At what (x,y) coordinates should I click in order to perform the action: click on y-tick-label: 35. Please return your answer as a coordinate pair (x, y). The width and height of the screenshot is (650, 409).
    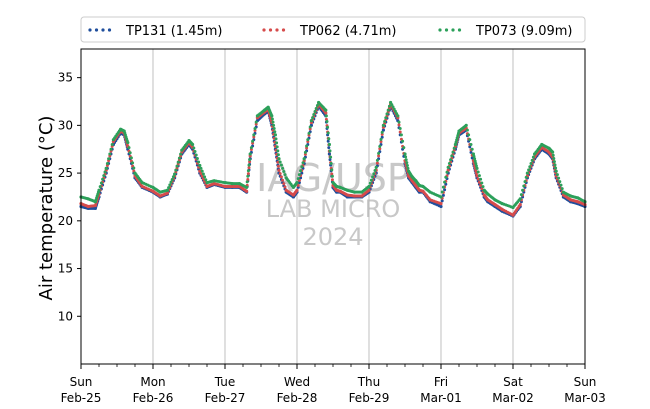
    Looking at the image, I should click on (65, 78).